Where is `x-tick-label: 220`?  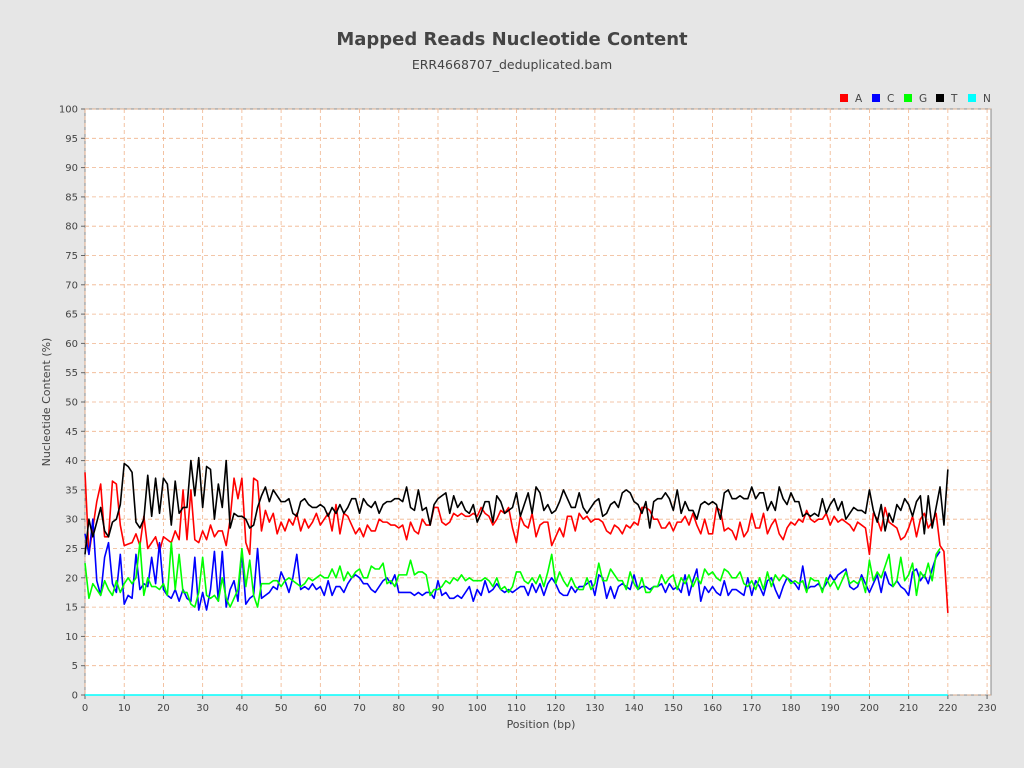
x-tick-label: 220 is located at coordinates (947, 708).